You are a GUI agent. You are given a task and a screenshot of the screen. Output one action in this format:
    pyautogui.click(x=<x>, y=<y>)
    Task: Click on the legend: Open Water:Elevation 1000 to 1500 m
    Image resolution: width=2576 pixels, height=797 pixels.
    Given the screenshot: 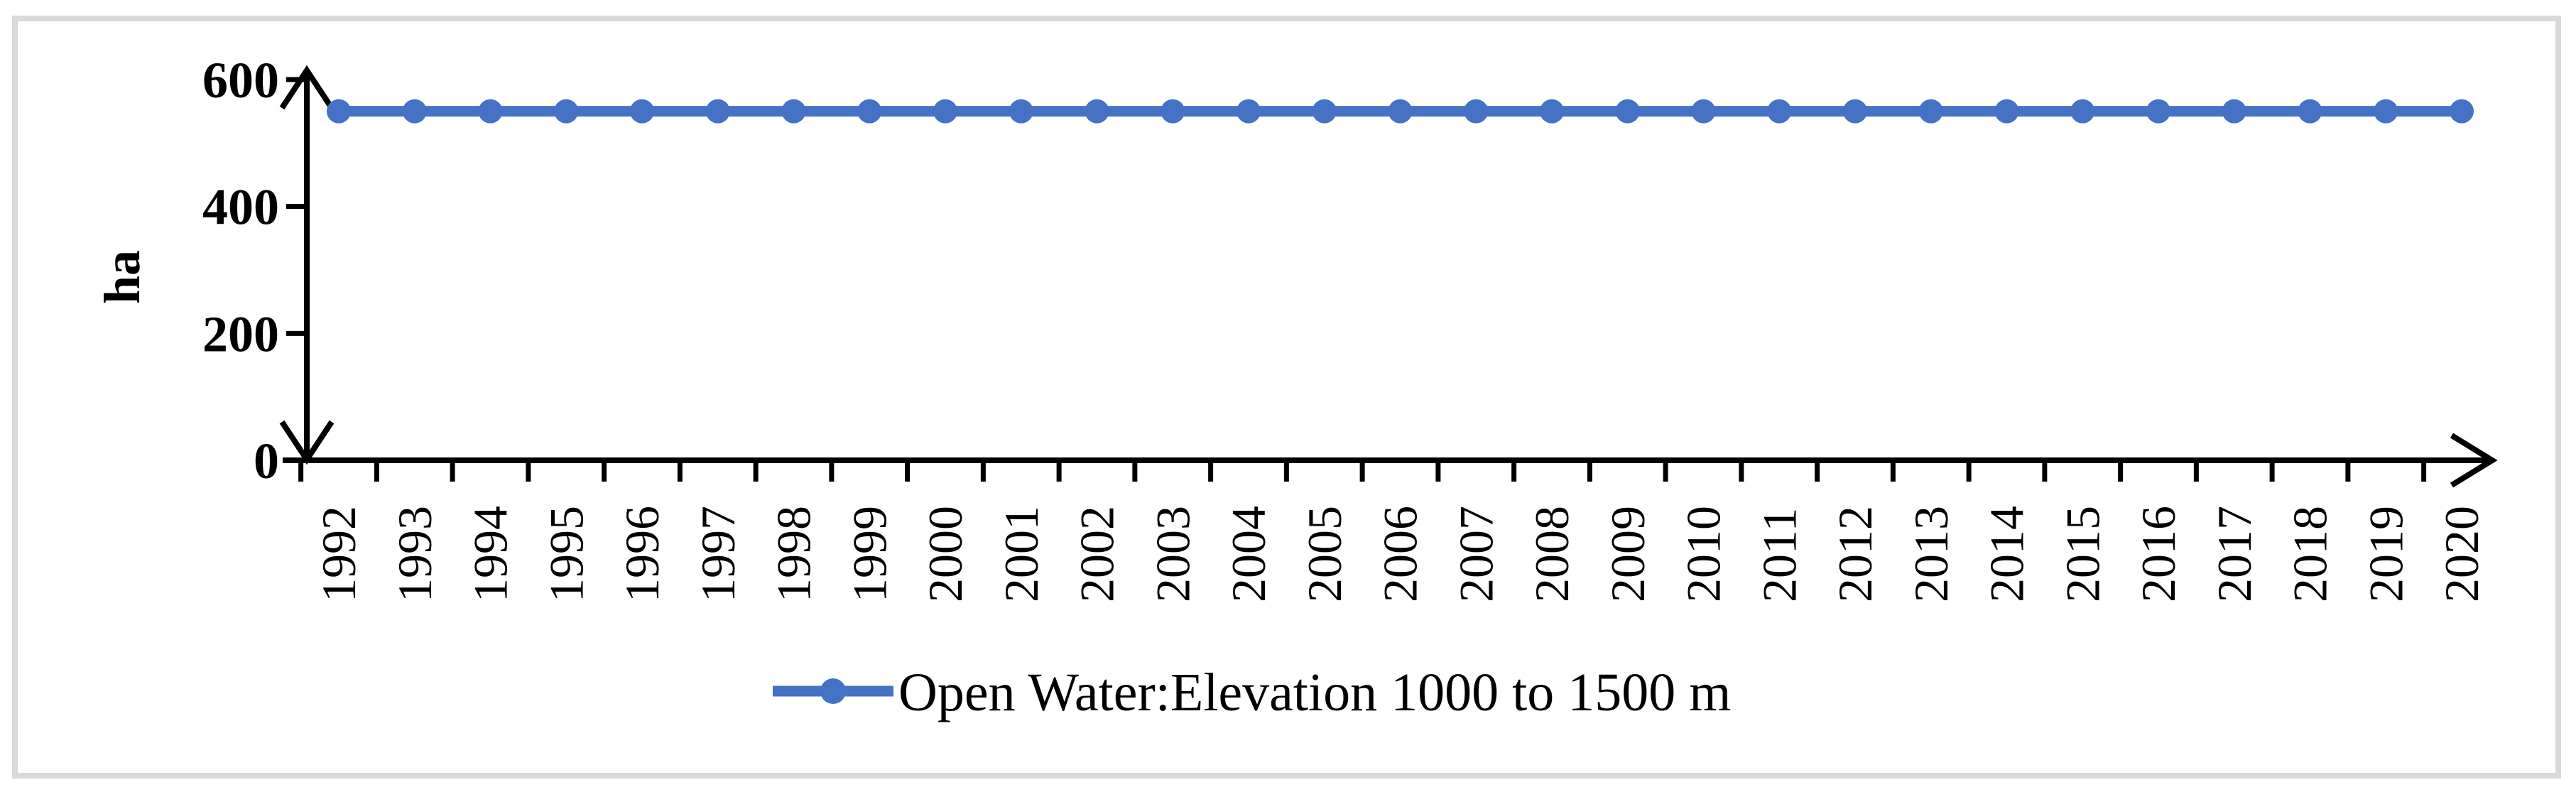 What is the action you would take?
    pyautogui.click(x=1252, y=692)
    